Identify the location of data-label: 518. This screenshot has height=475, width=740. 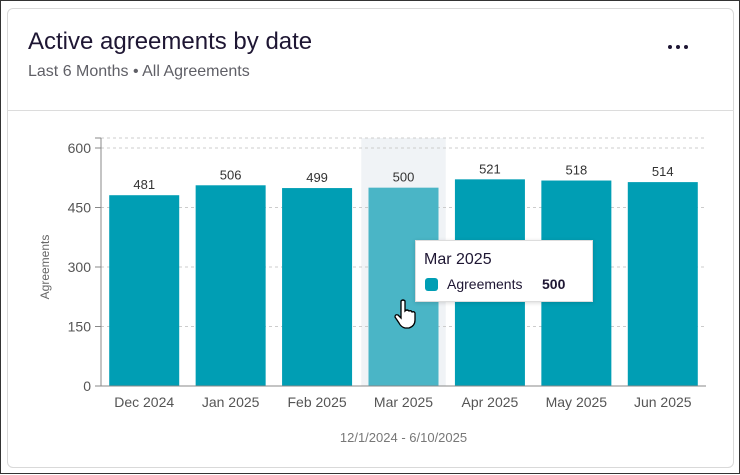
(577, 170).